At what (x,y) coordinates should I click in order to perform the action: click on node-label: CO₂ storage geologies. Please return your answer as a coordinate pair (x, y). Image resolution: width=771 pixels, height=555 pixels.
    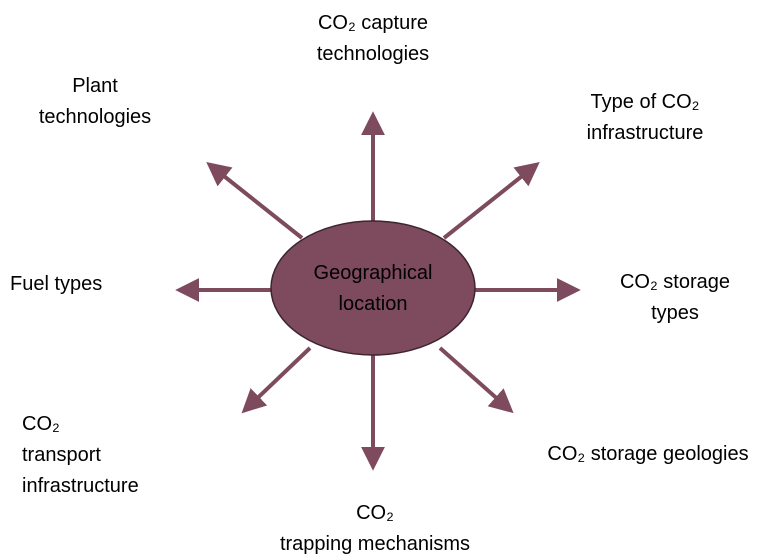
    Looking at the image, I should click on (647, 454).